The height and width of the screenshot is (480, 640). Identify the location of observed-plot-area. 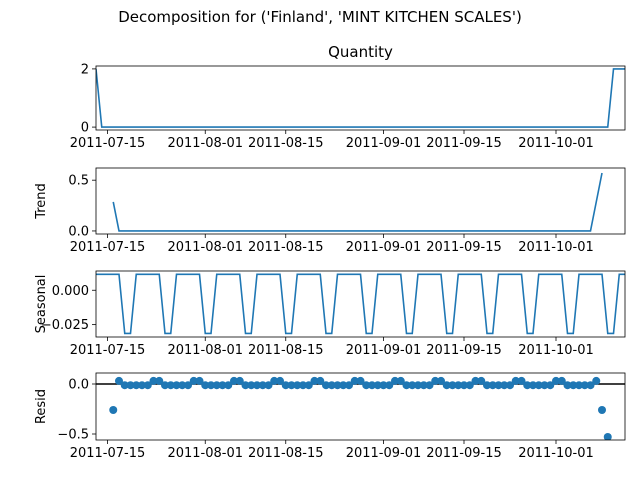
(360, 98).